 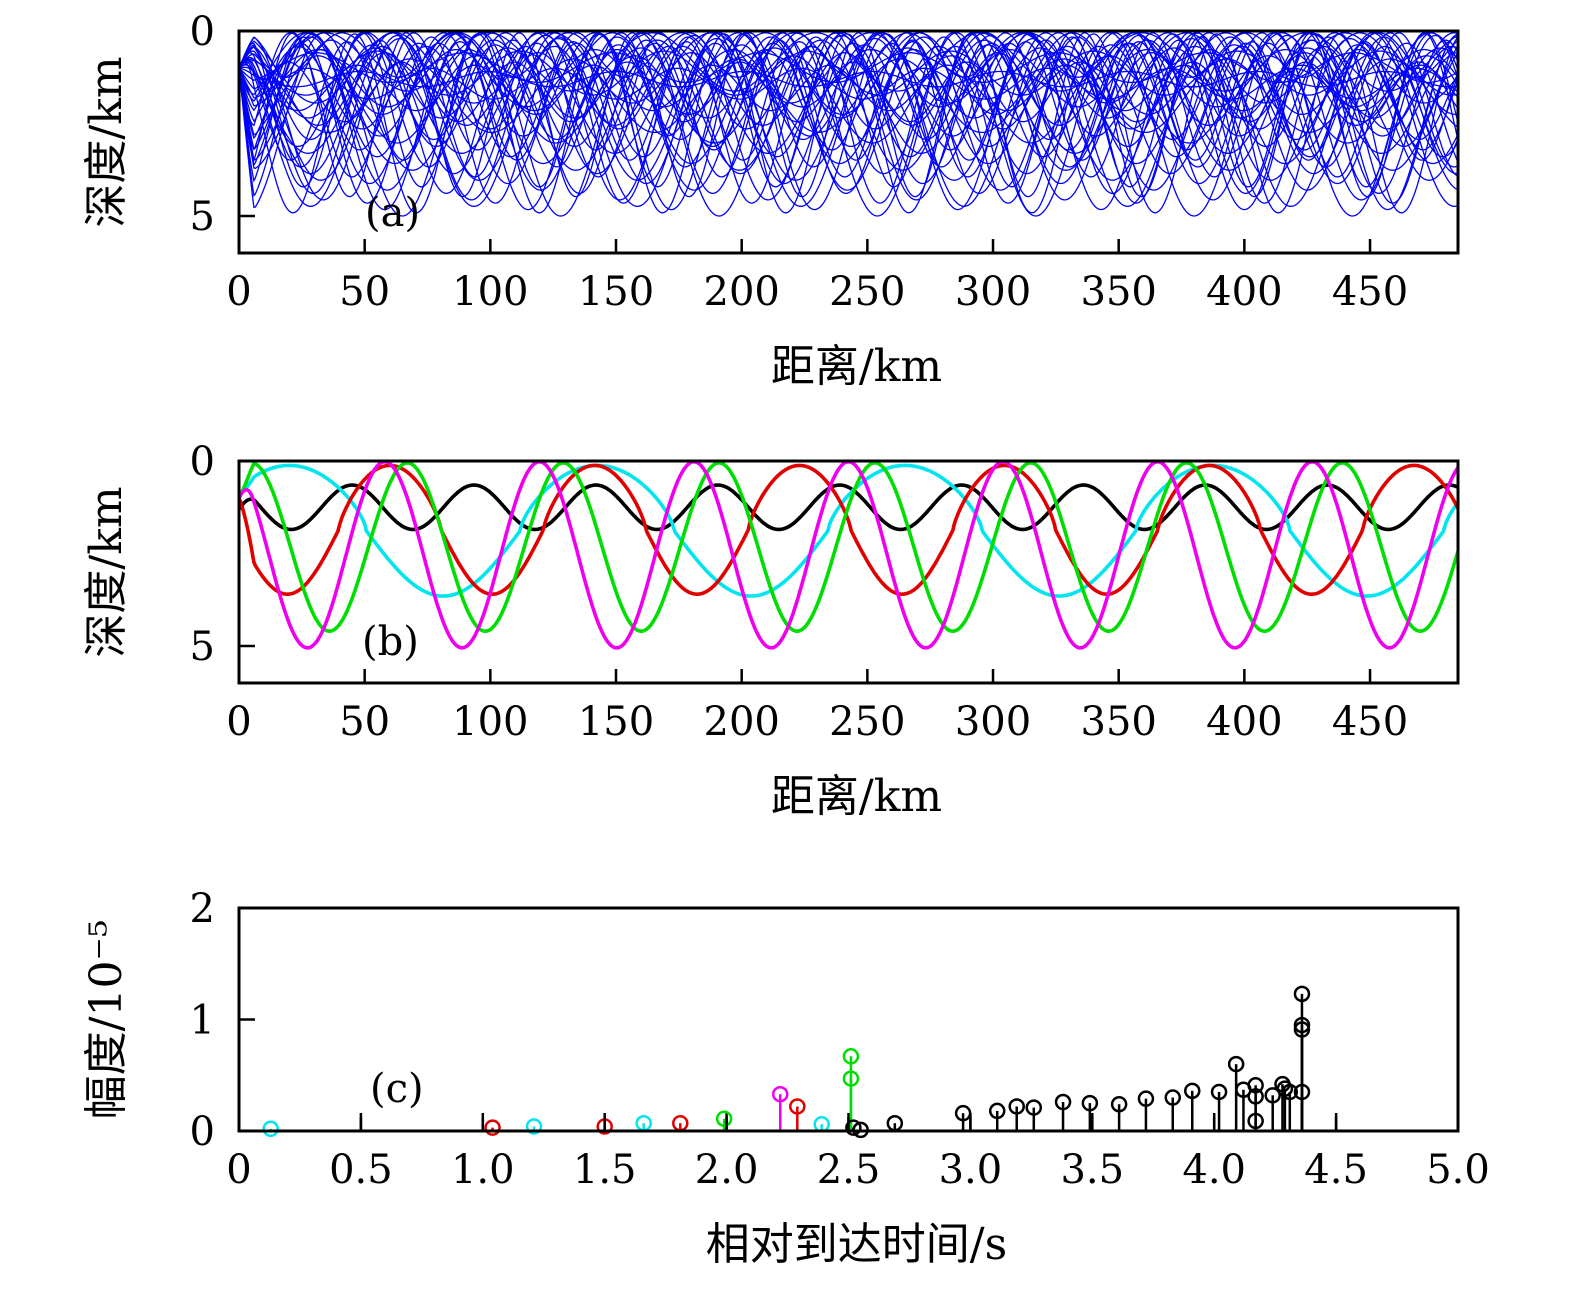 I want to click on ray-series, so click(x=848, y=555).